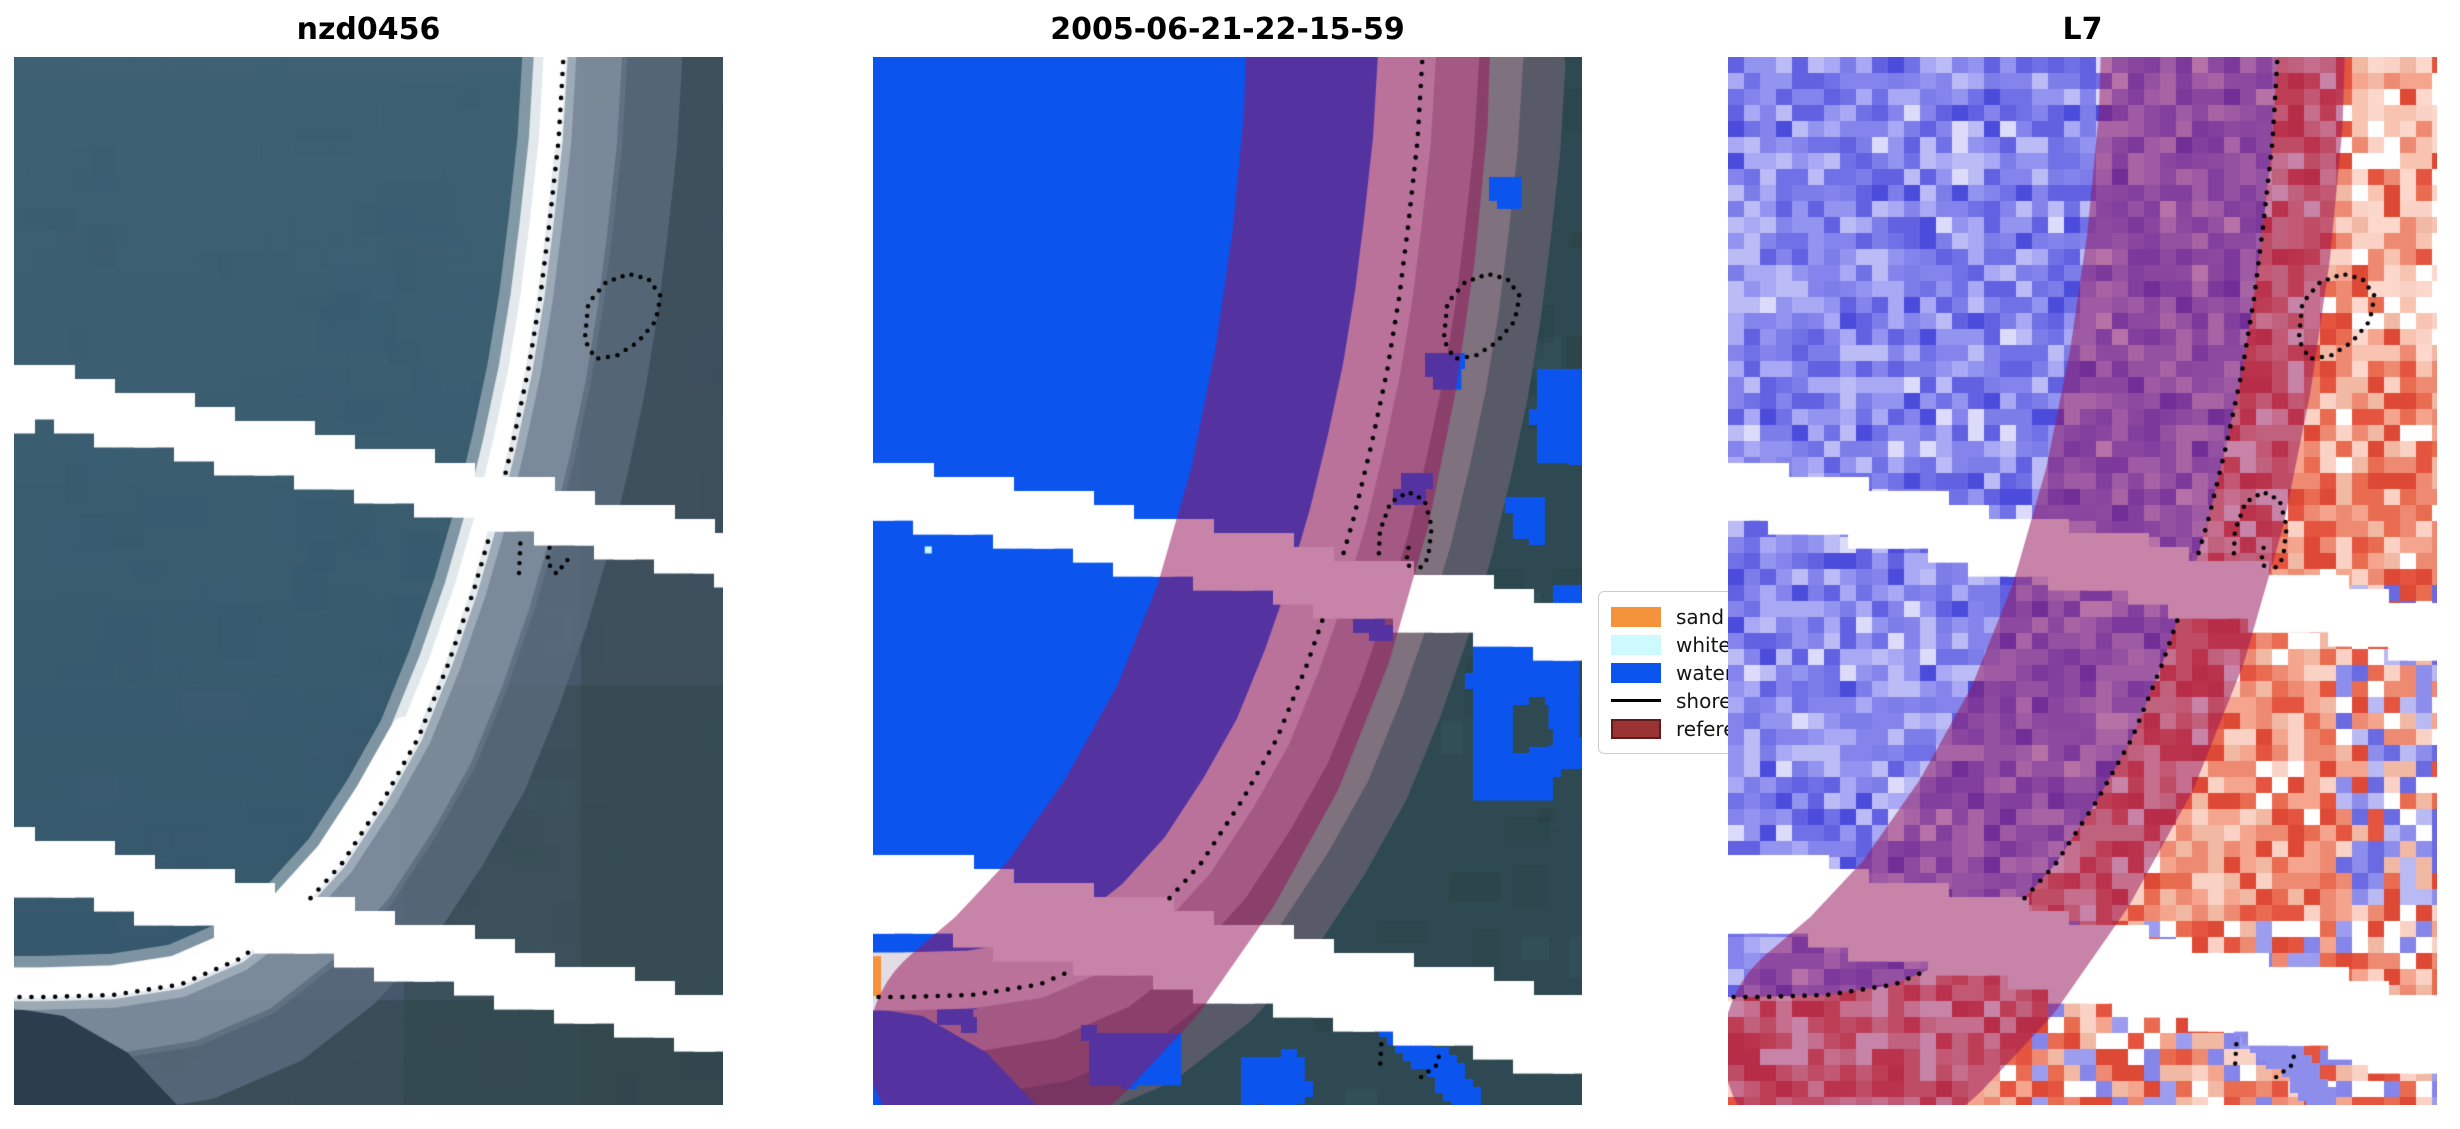  I want to click on legend-label: water, so click(1704, 672).